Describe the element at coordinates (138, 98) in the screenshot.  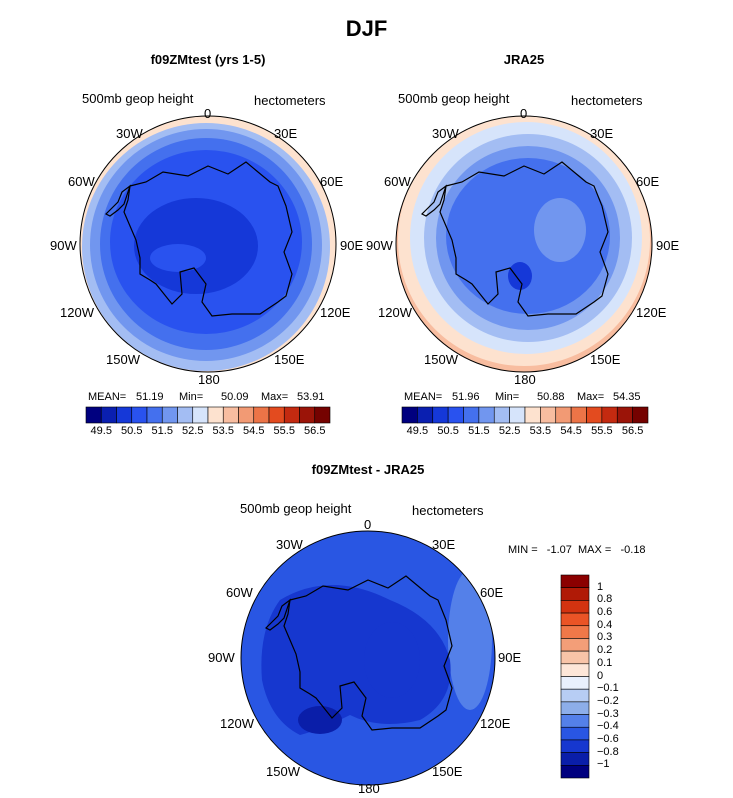
I see `panel-a-field-label: 500mb geop height` at that location.